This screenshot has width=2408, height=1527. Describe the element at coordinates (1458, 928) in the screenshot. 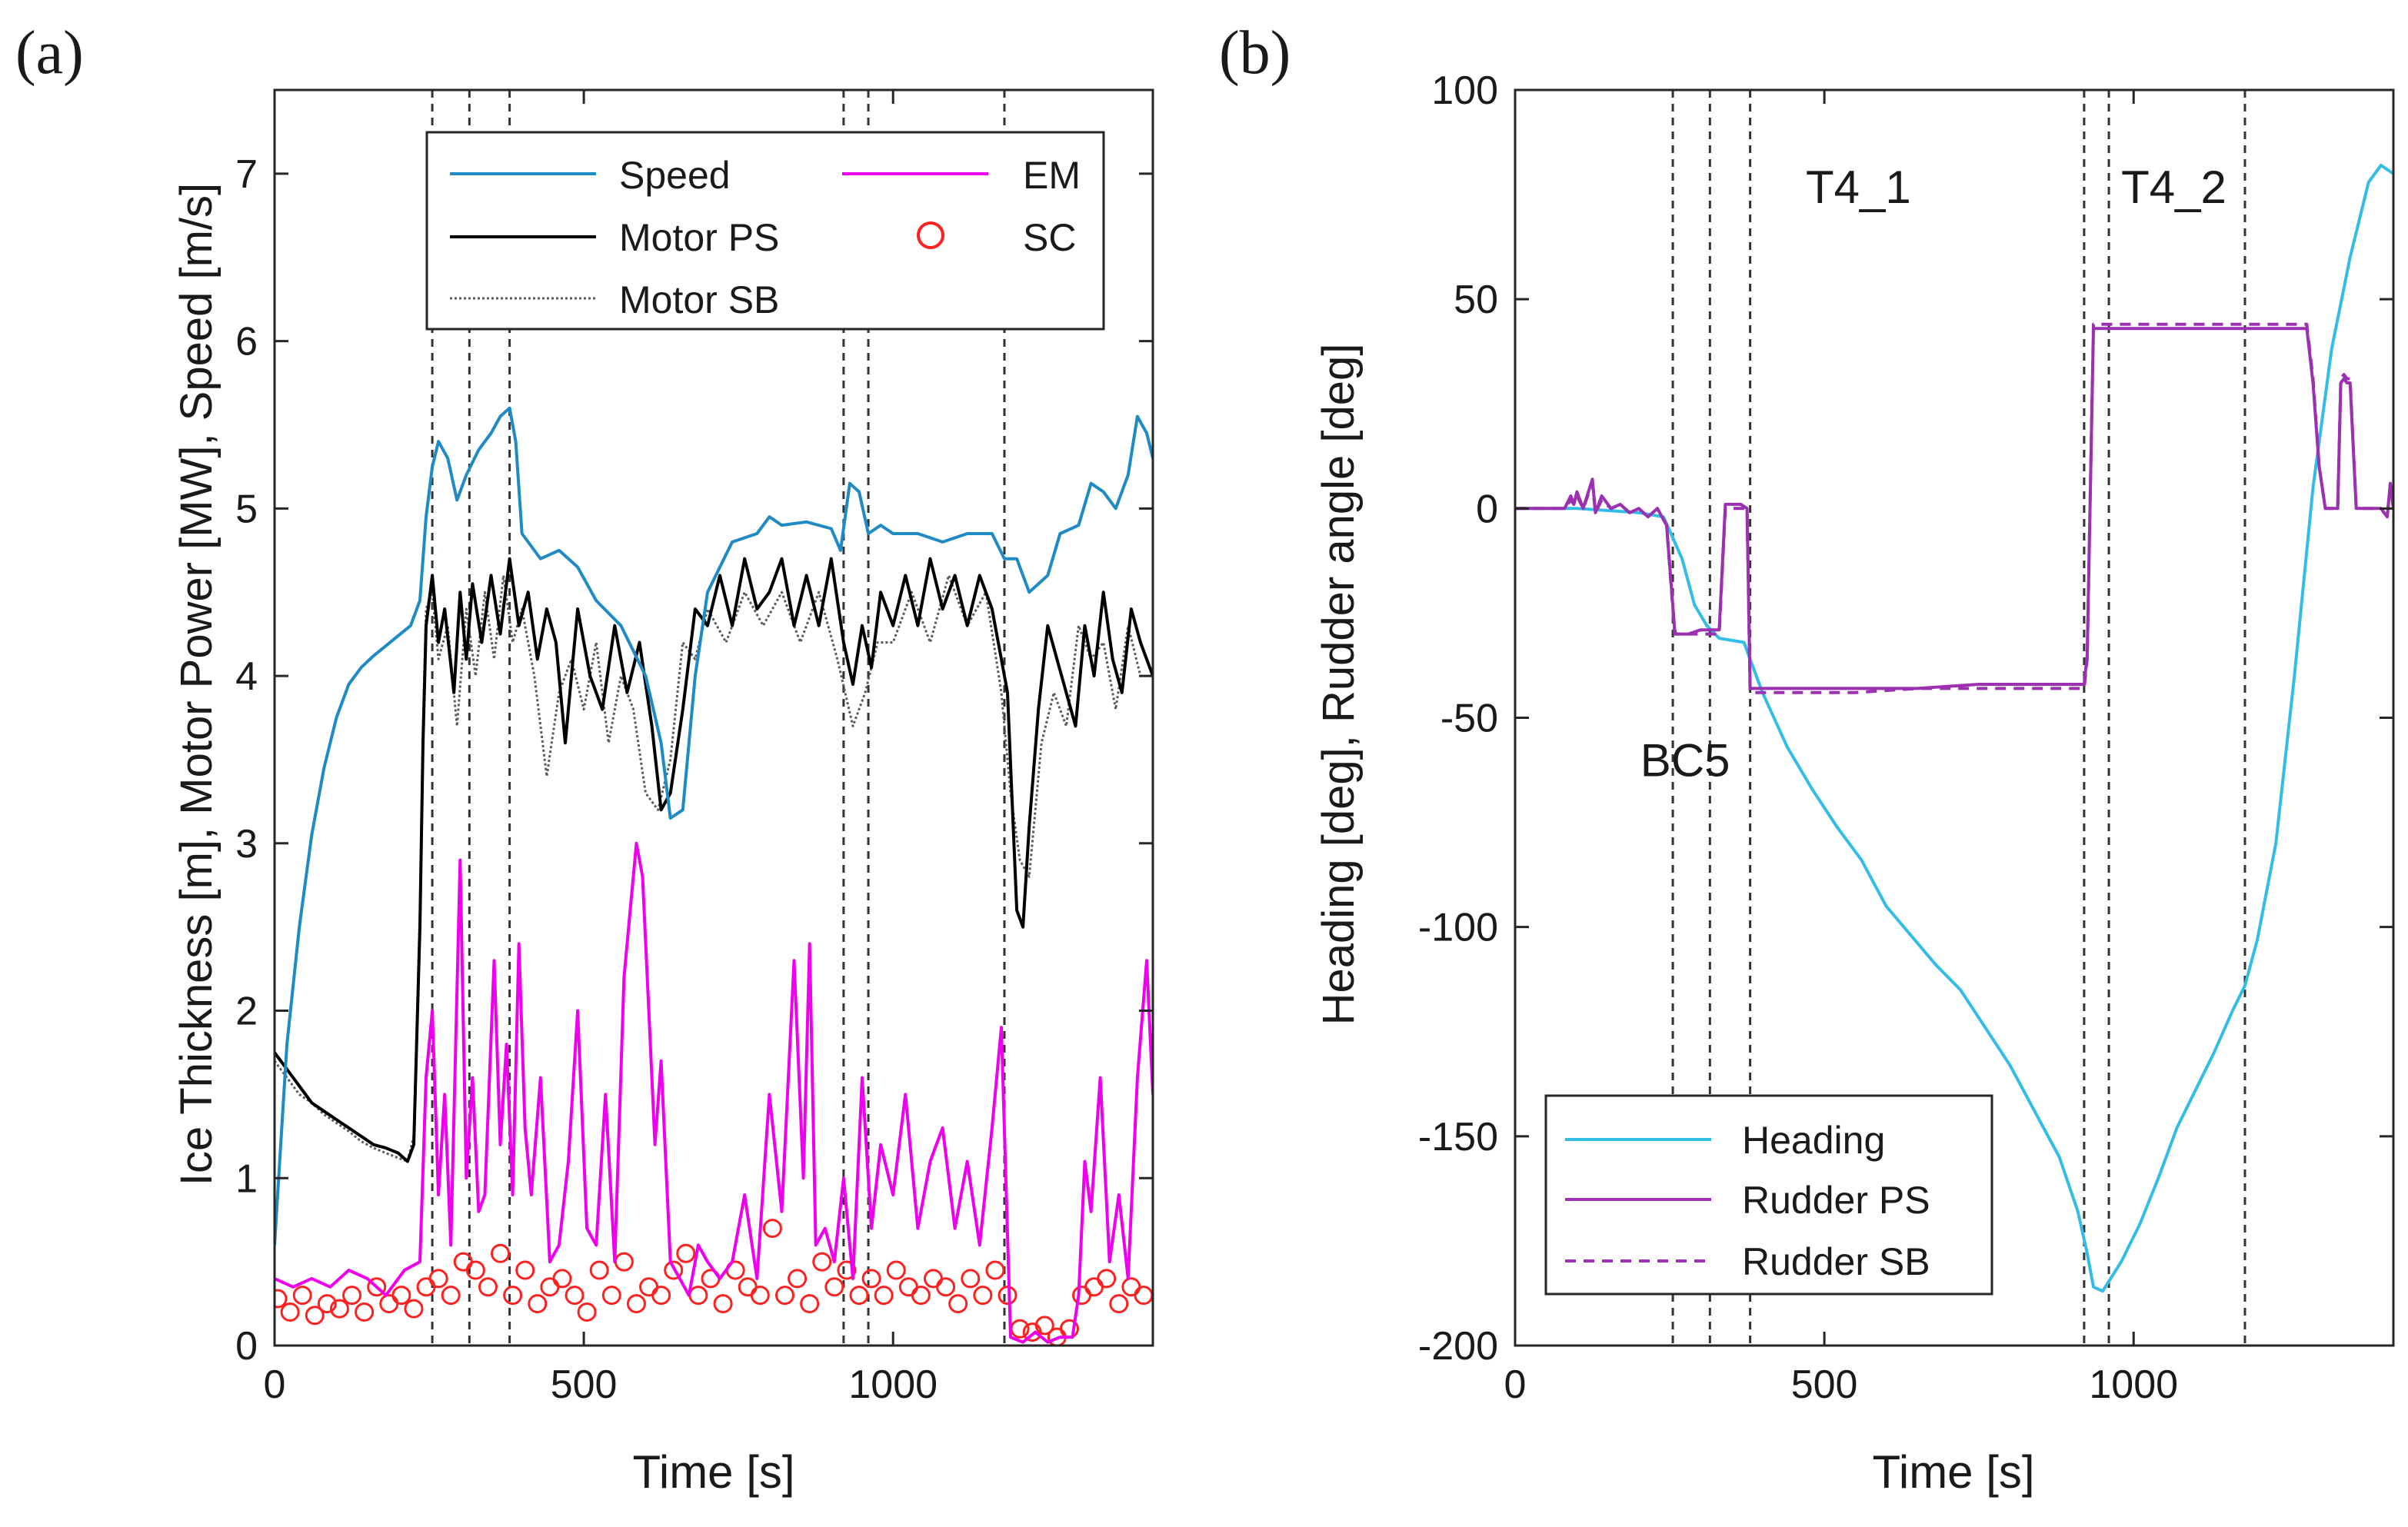

I see `y-tick-label: -100` at that location.